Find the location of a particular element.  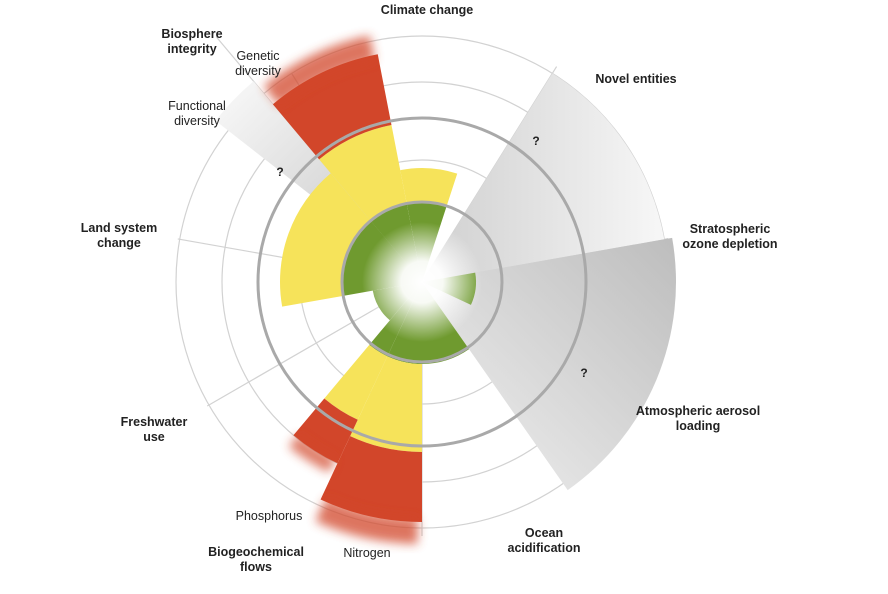

nitrogen-high-risk-fade is located at coordinates (366, 520).